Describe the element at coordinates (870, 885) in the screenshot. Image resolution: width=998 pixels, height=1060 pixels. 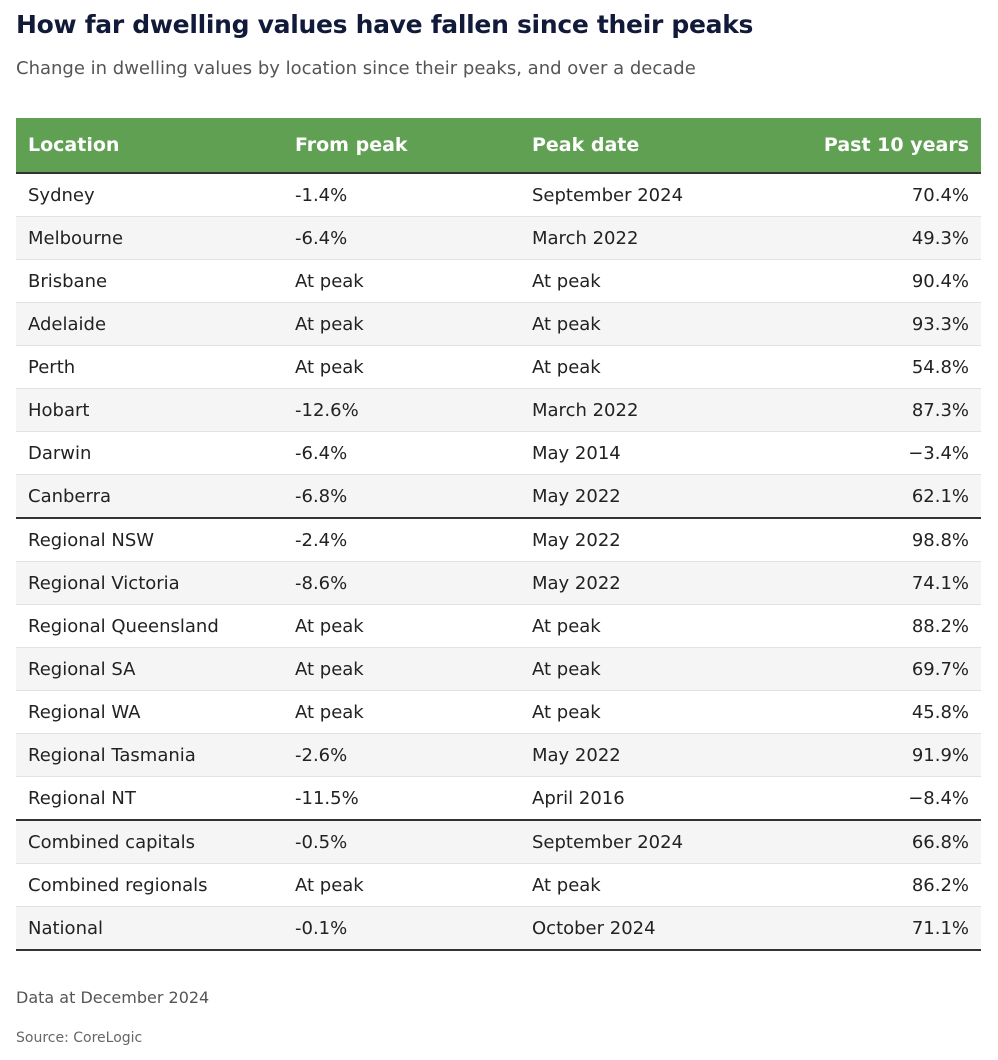
I see `past-10-years-cell: 86.2%` at that location.